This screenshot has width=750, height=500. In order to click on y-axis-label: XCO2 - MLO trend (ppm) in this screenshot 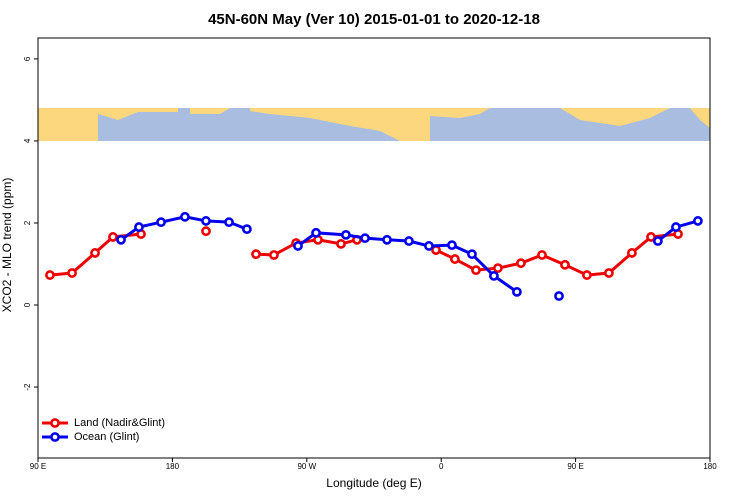, I will do `click(7, 245)`.